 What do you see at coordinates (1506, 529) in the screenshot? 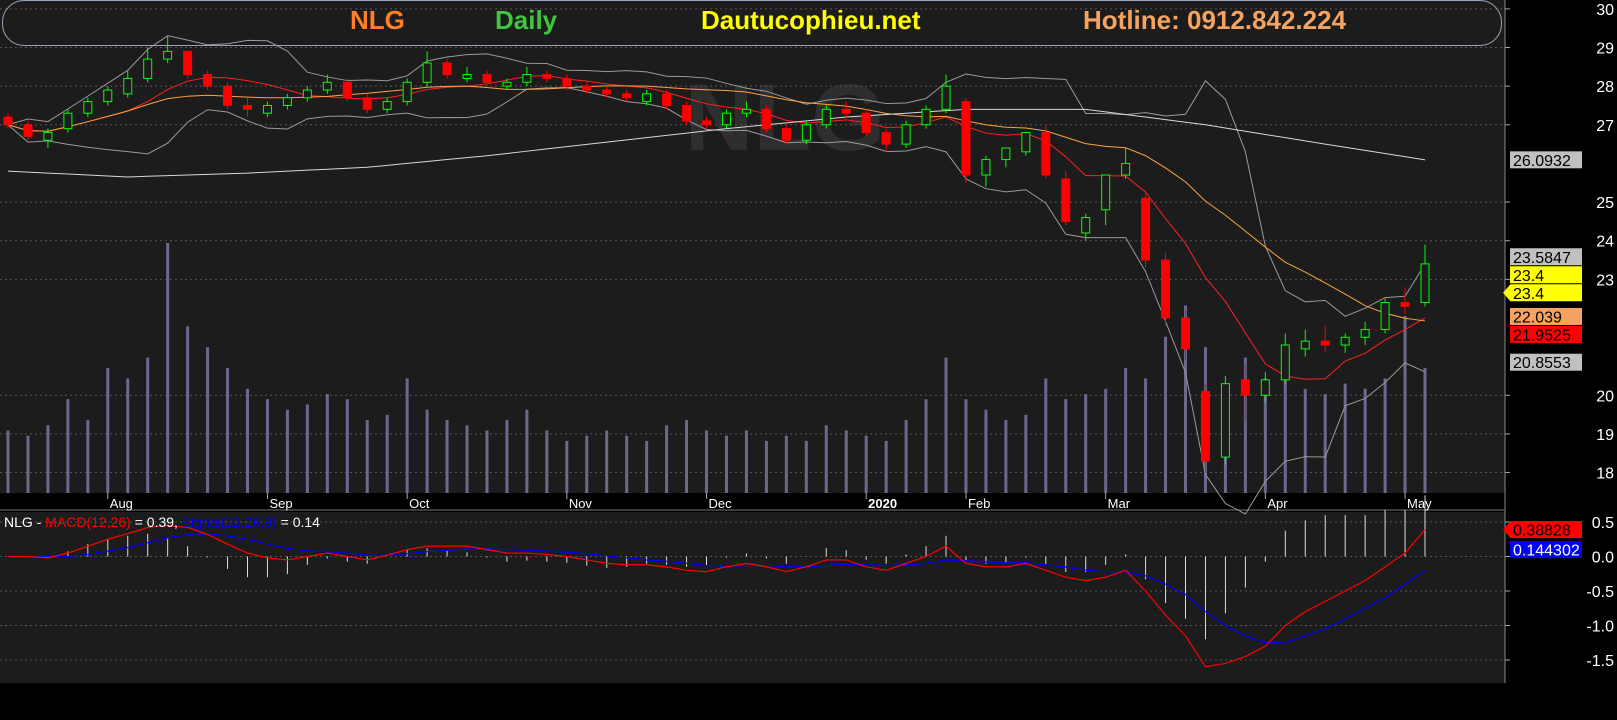
I see `macd-value-label-arrow` at bounding box center [1506, 529].